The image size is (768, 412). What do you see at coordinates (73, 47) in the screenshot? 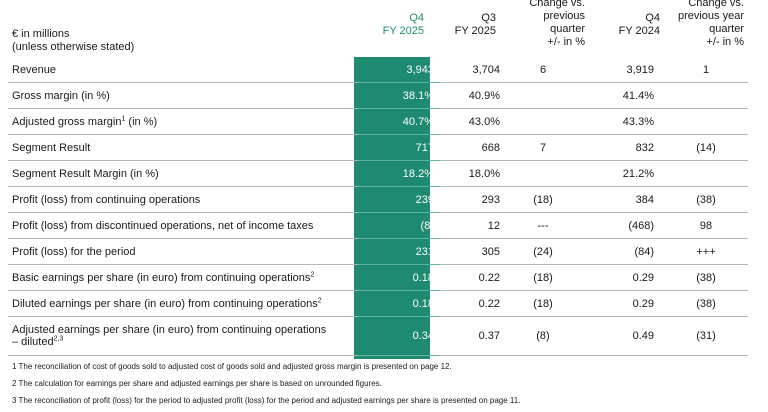
I see `header-label-line2: (unless otherwise stated)` at bounding box center [73, 47].